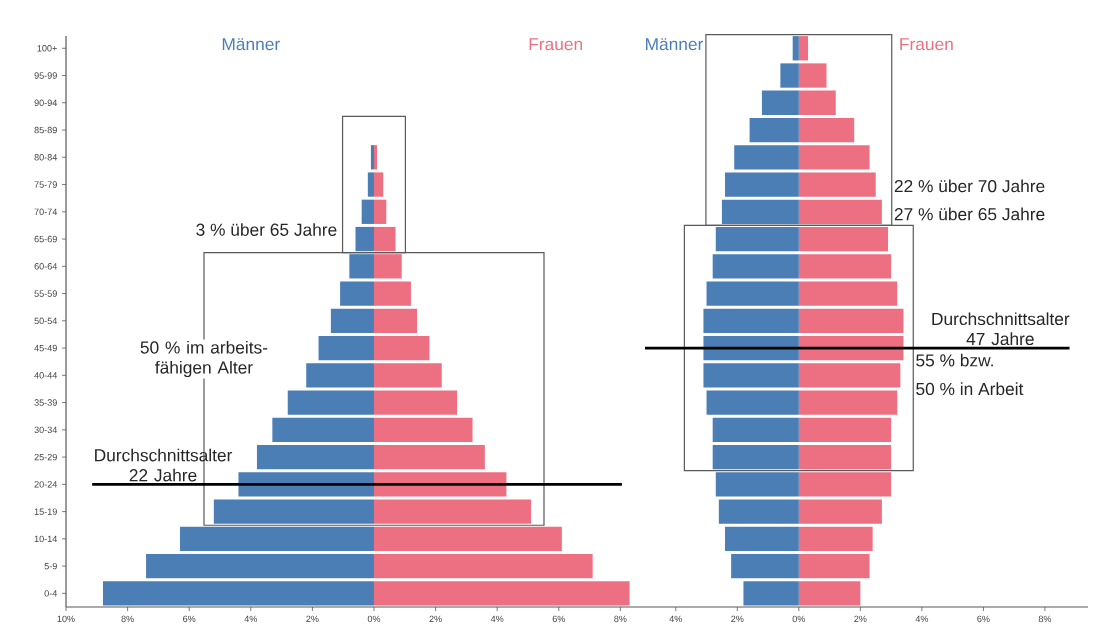 The height and width of the screenshot is (637, 1117). What do you see at coordinates (970, 389) in the screenshot?
I see `annotation: 50 % in Arbeit` at bounding box center [970, 389].